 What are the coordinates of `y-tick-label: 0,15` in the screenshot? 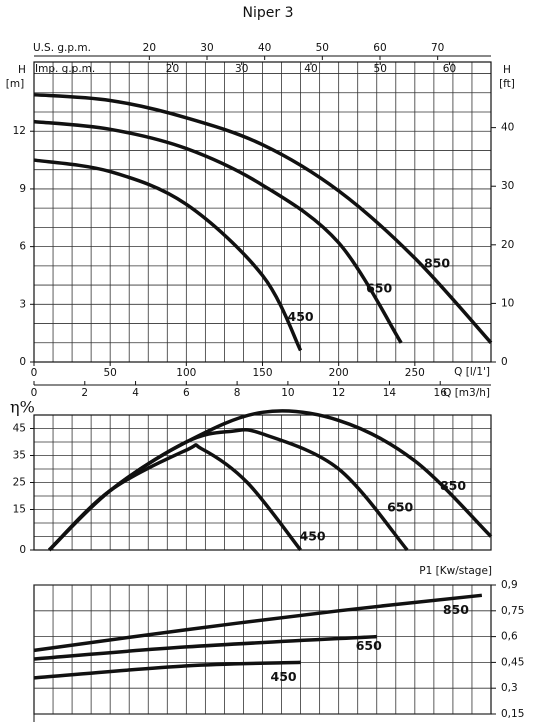 It's located at (512, 714).